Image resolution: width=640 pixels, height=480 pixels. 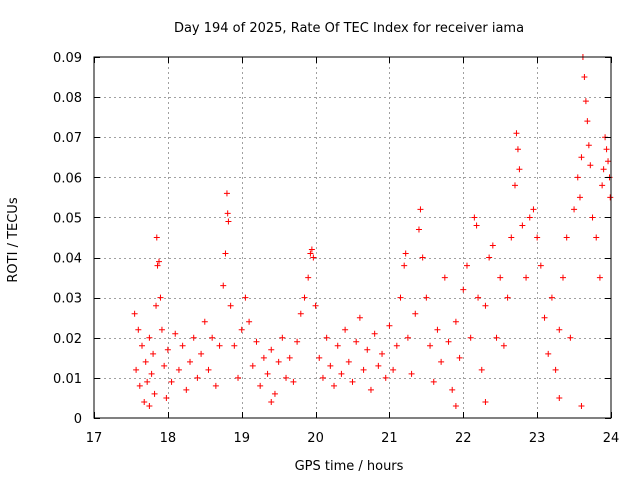 I want to click on x-tick-label: 21, so click(x=389, y=438).